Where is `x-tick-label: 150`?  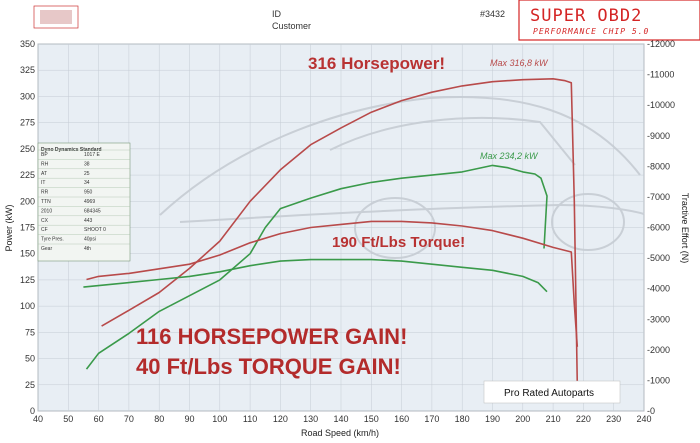 x-tick-label: 150 is located at coordinates (371, 419).